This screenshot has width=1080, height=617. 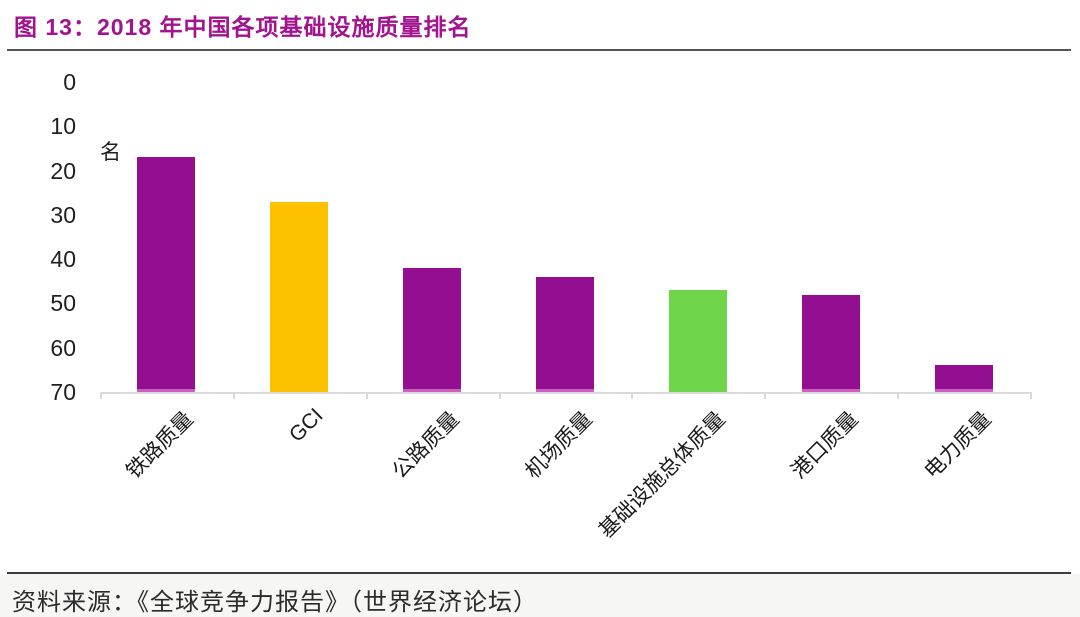 I want to click on x-axis-category-label: 机场质量, so click(x=559, y=445).